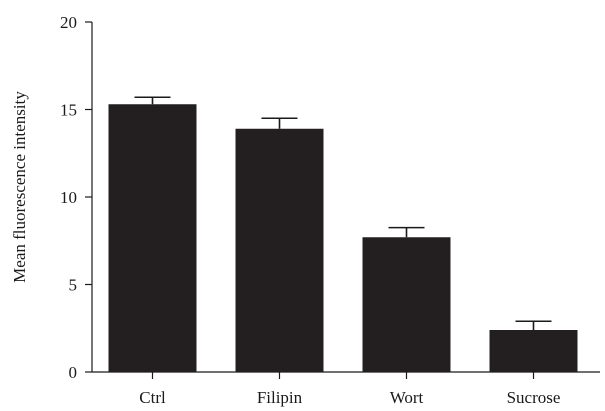 The height and width of the screenshot is (411, 605). I want to click on y-tick-label: 10, so click(68, 197).